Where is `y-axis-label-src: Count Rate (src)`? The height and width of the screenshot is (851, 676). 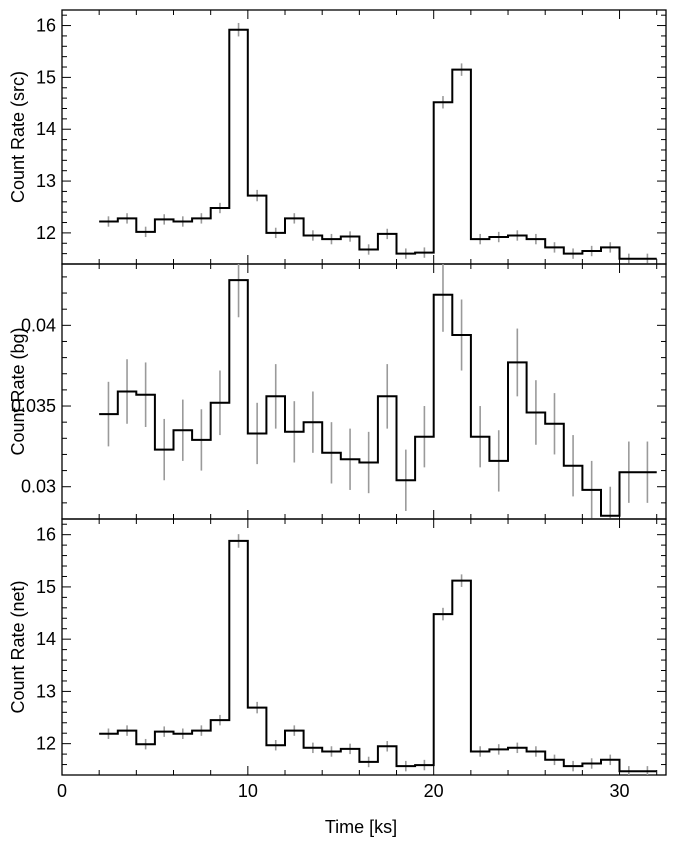 y-axis-label-src: Count Rate (src) is located at coordinates (18, 137).